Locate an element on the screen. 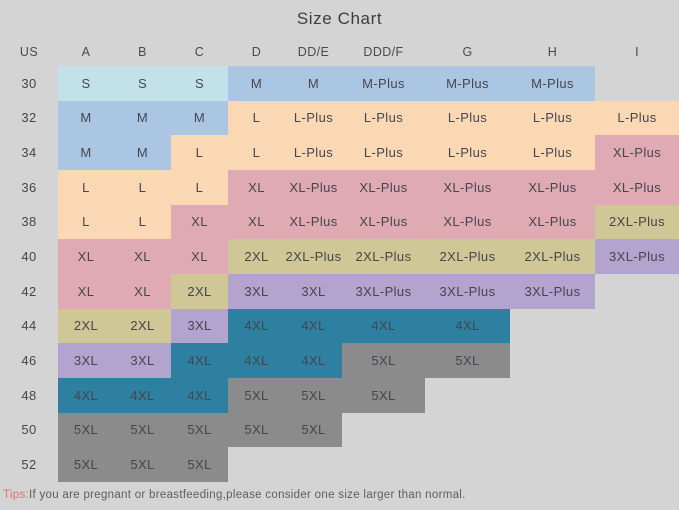  page-title: Size Chart is located at coordinates (339, 18).